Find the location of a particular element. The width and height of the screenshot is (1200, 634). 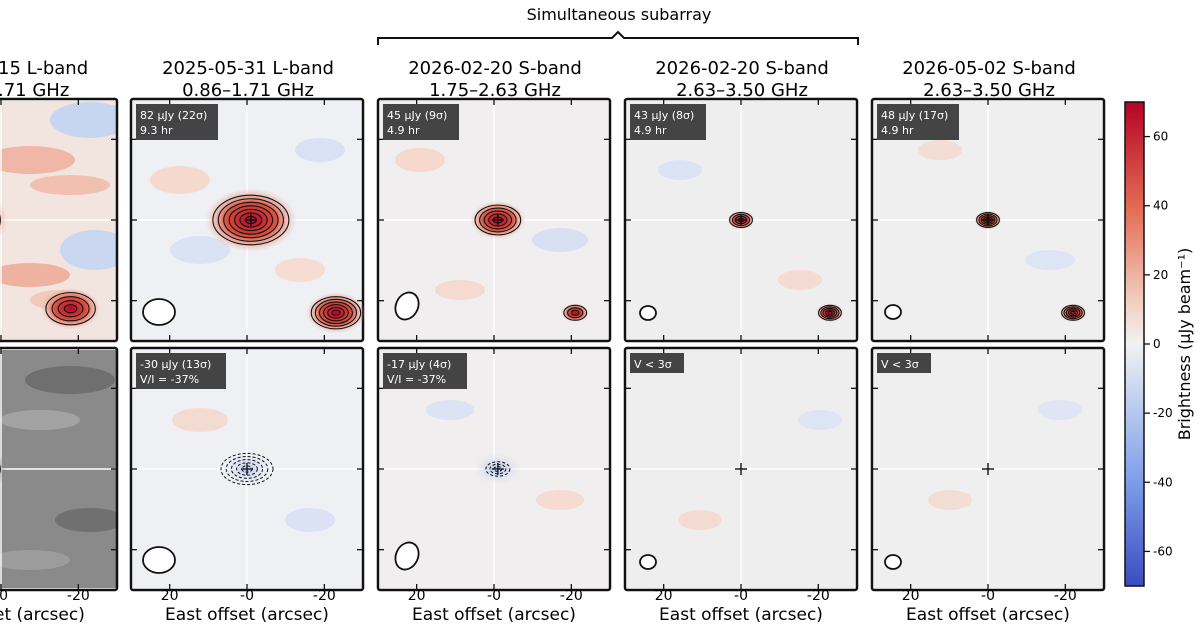

col4-xlabel: East offset (arcsec) is located at coordinates (988, 615).